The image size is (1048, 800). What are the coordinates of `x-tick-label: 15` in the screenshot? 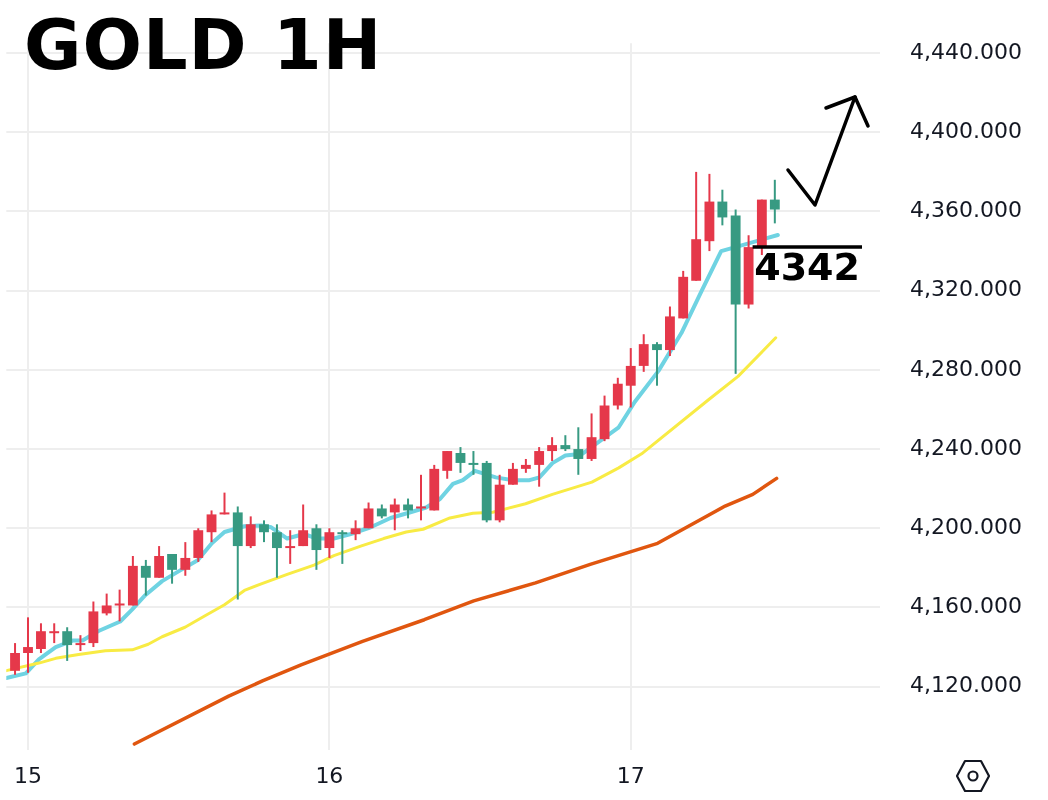 It's located at (28, 775).